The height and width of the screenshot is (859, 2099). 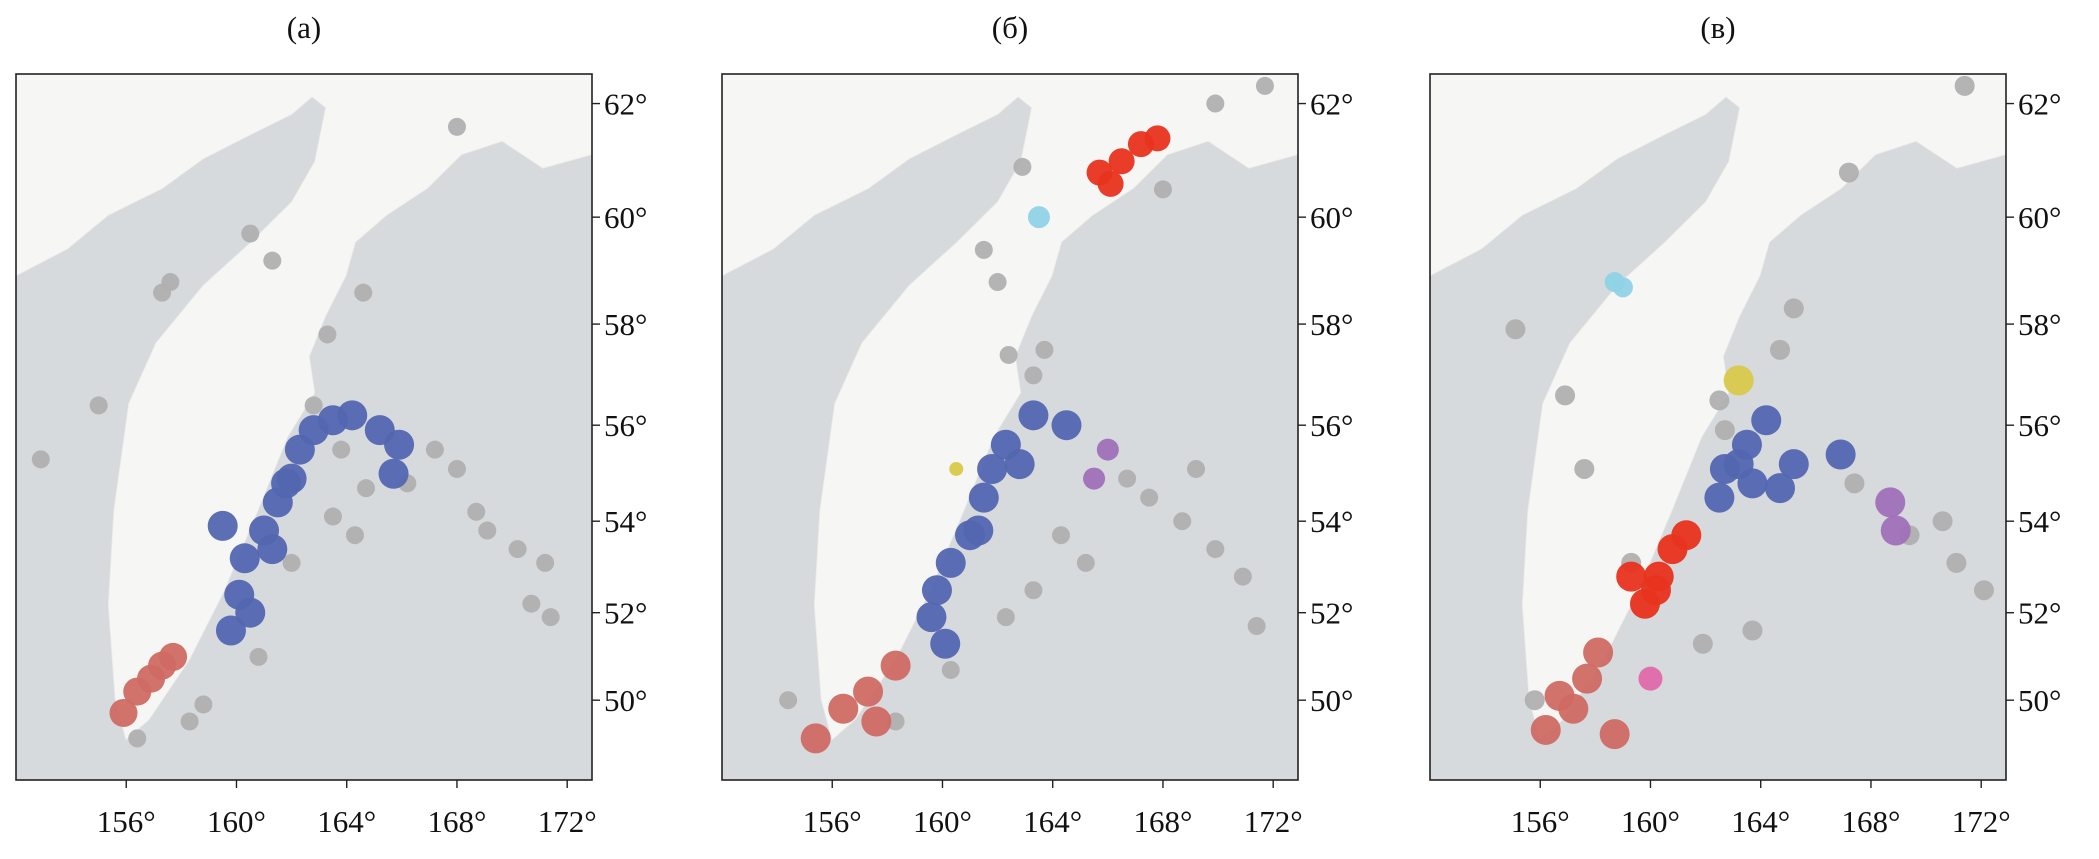 I want to click on panel-title: (в), so click(x=1717, y=27).